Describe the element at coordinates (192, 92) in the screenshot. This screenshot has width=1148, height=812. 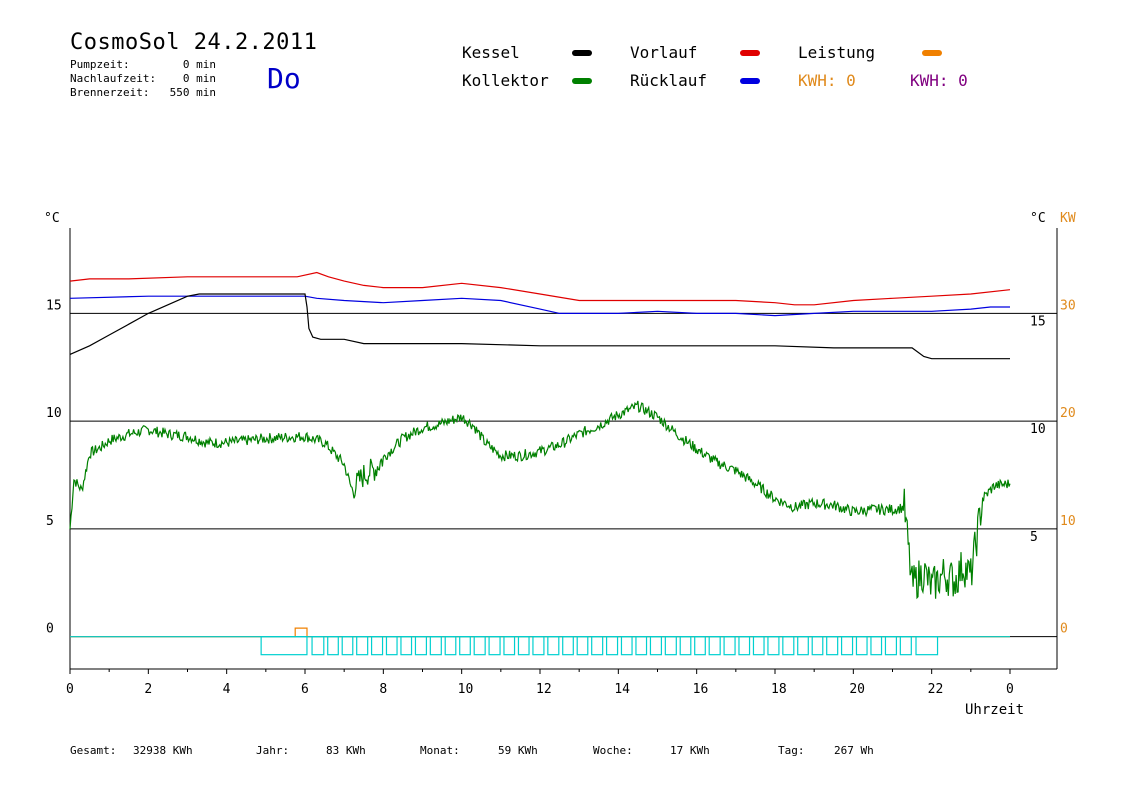
I see `info-brennerzeit-value: 550 min` at that location.